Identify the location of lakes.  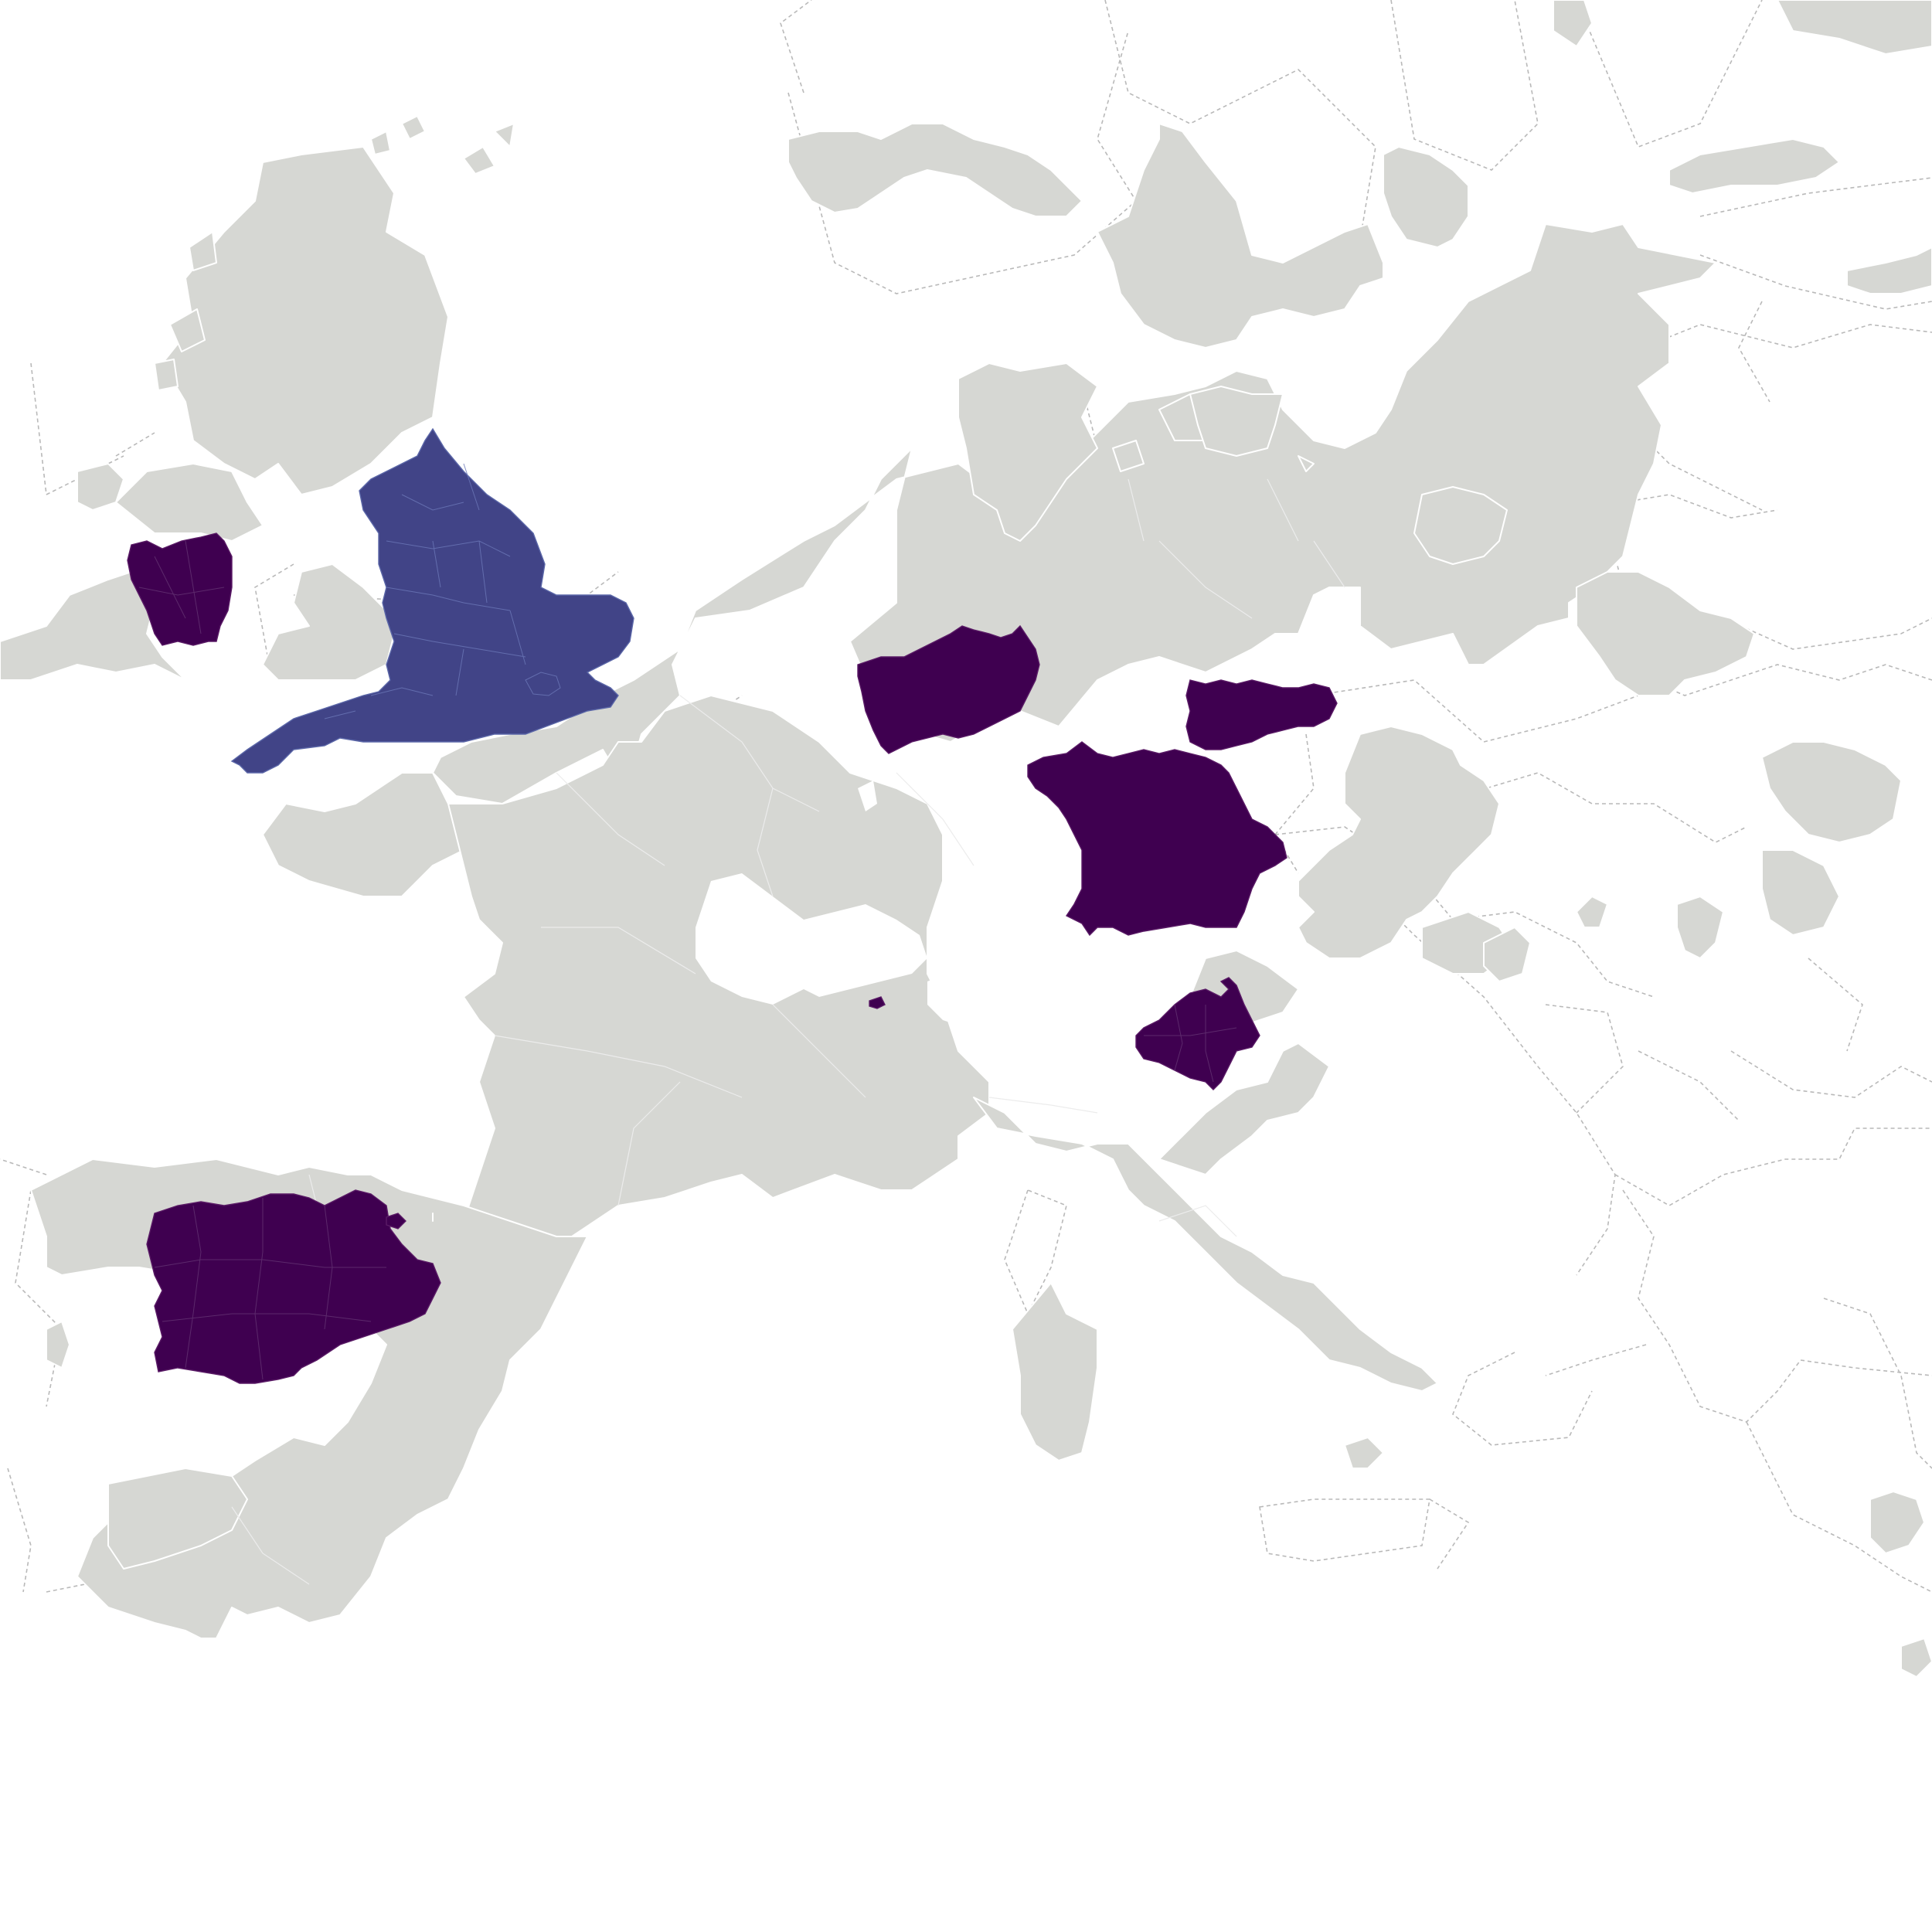
(912, 905).